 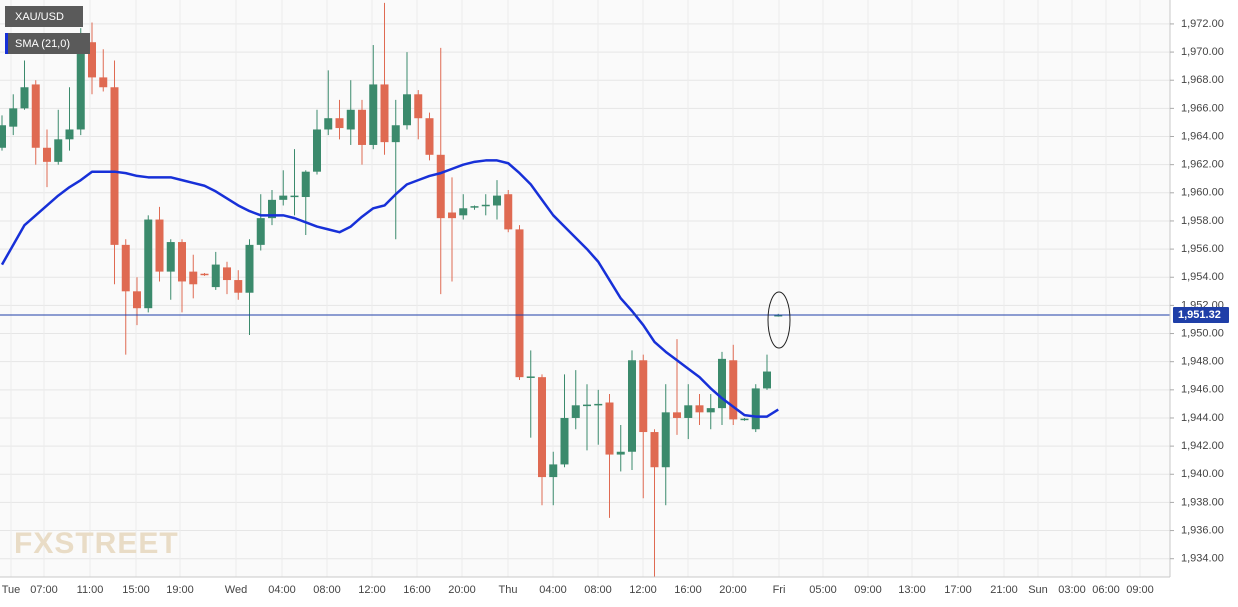 I want to click on x-tick-label: Sun, so click(x=1038, y=590).